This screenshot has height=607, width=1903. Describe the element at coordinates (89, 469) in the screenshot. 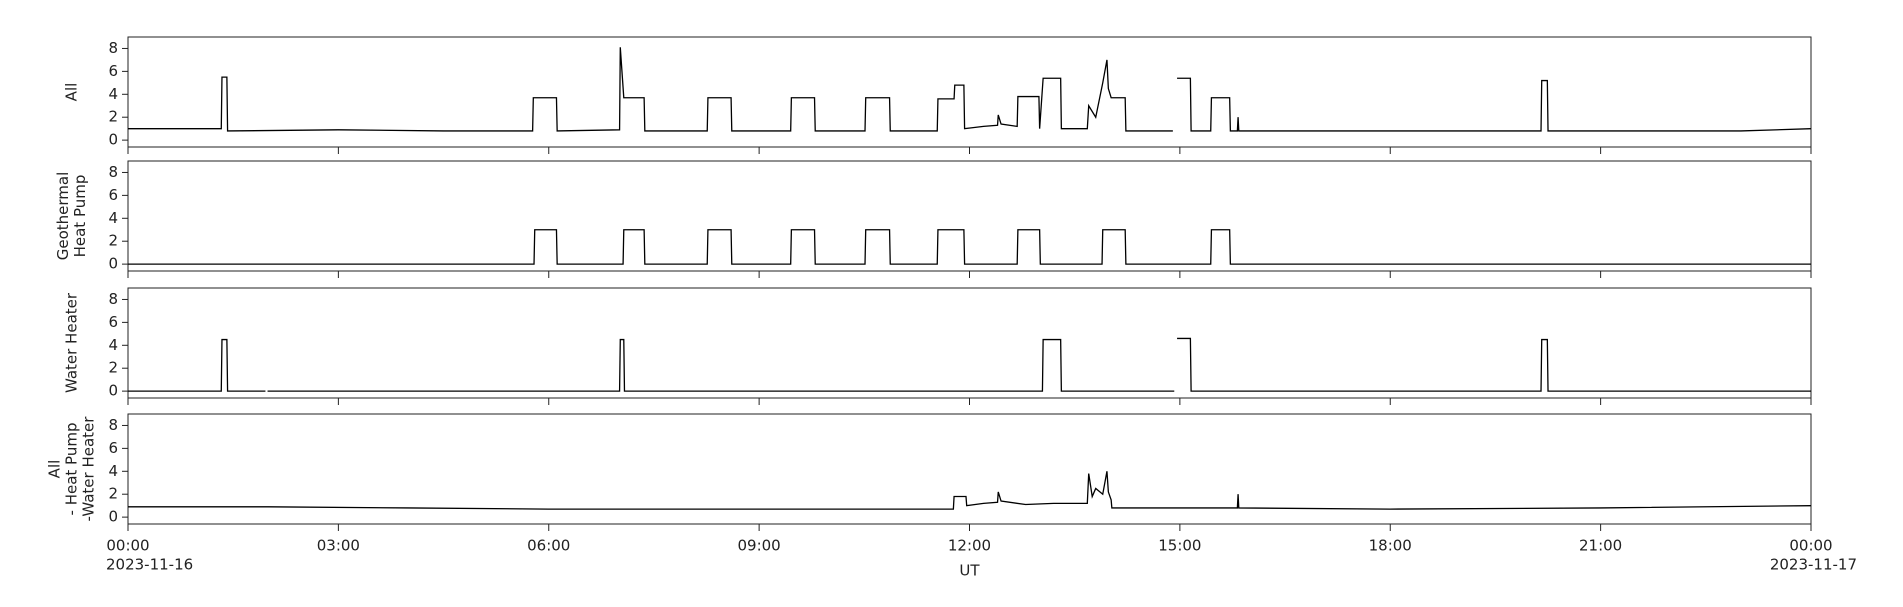

I see `y-axis-label: -Water Heater` at that location.